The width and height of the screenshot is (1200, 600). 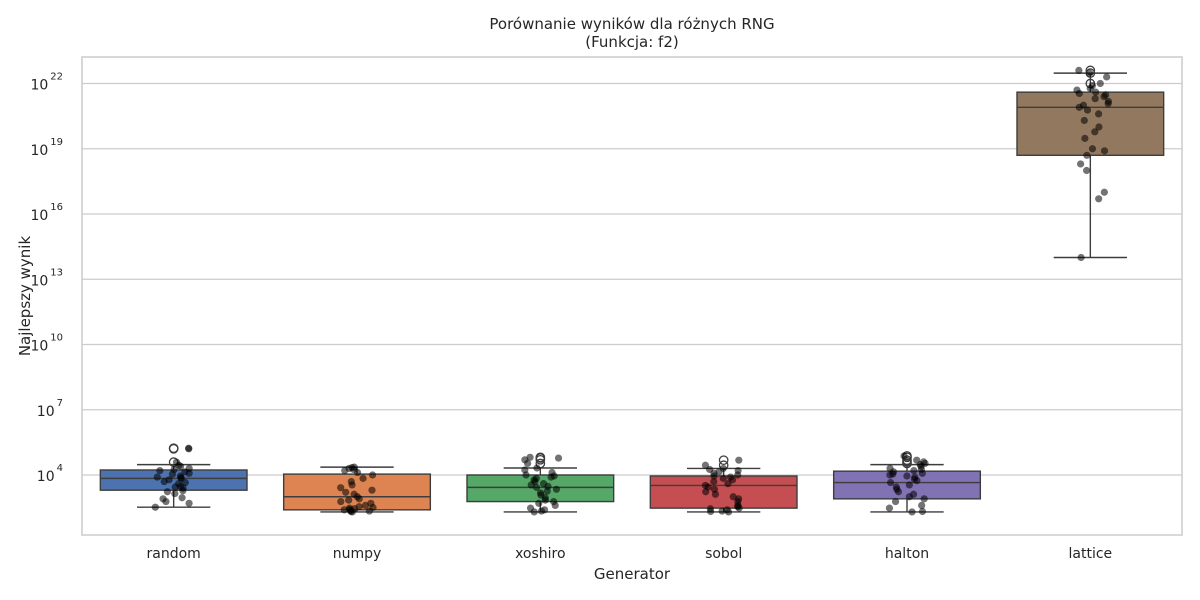 I want to click on chart-subtitle: (Funkcja: f2), so click(x=631, y=42).